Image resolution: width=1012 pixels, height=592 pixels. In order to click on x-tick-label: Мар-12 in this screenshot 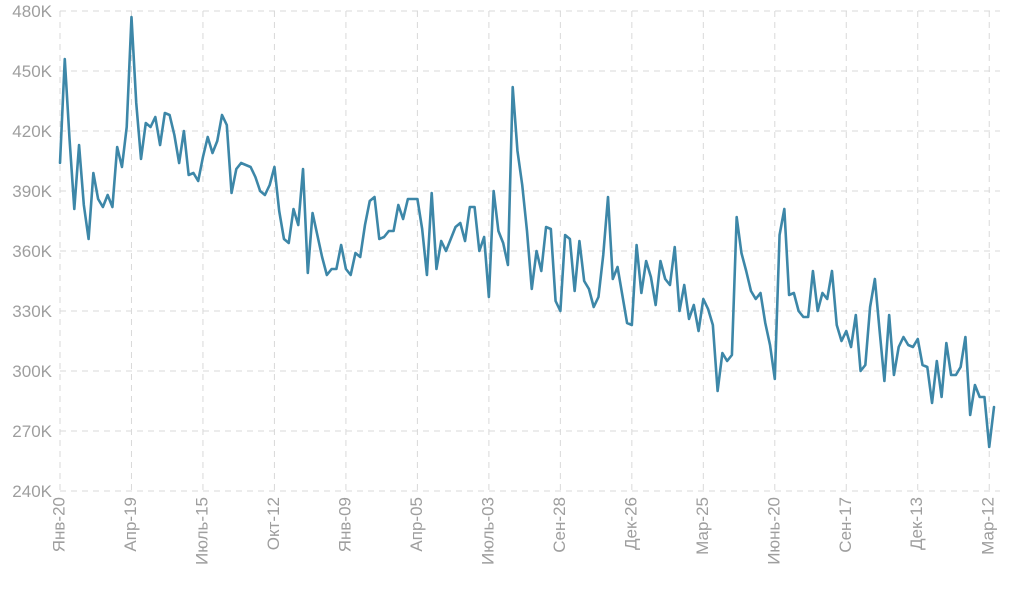, I will do `click(988, 526)`.